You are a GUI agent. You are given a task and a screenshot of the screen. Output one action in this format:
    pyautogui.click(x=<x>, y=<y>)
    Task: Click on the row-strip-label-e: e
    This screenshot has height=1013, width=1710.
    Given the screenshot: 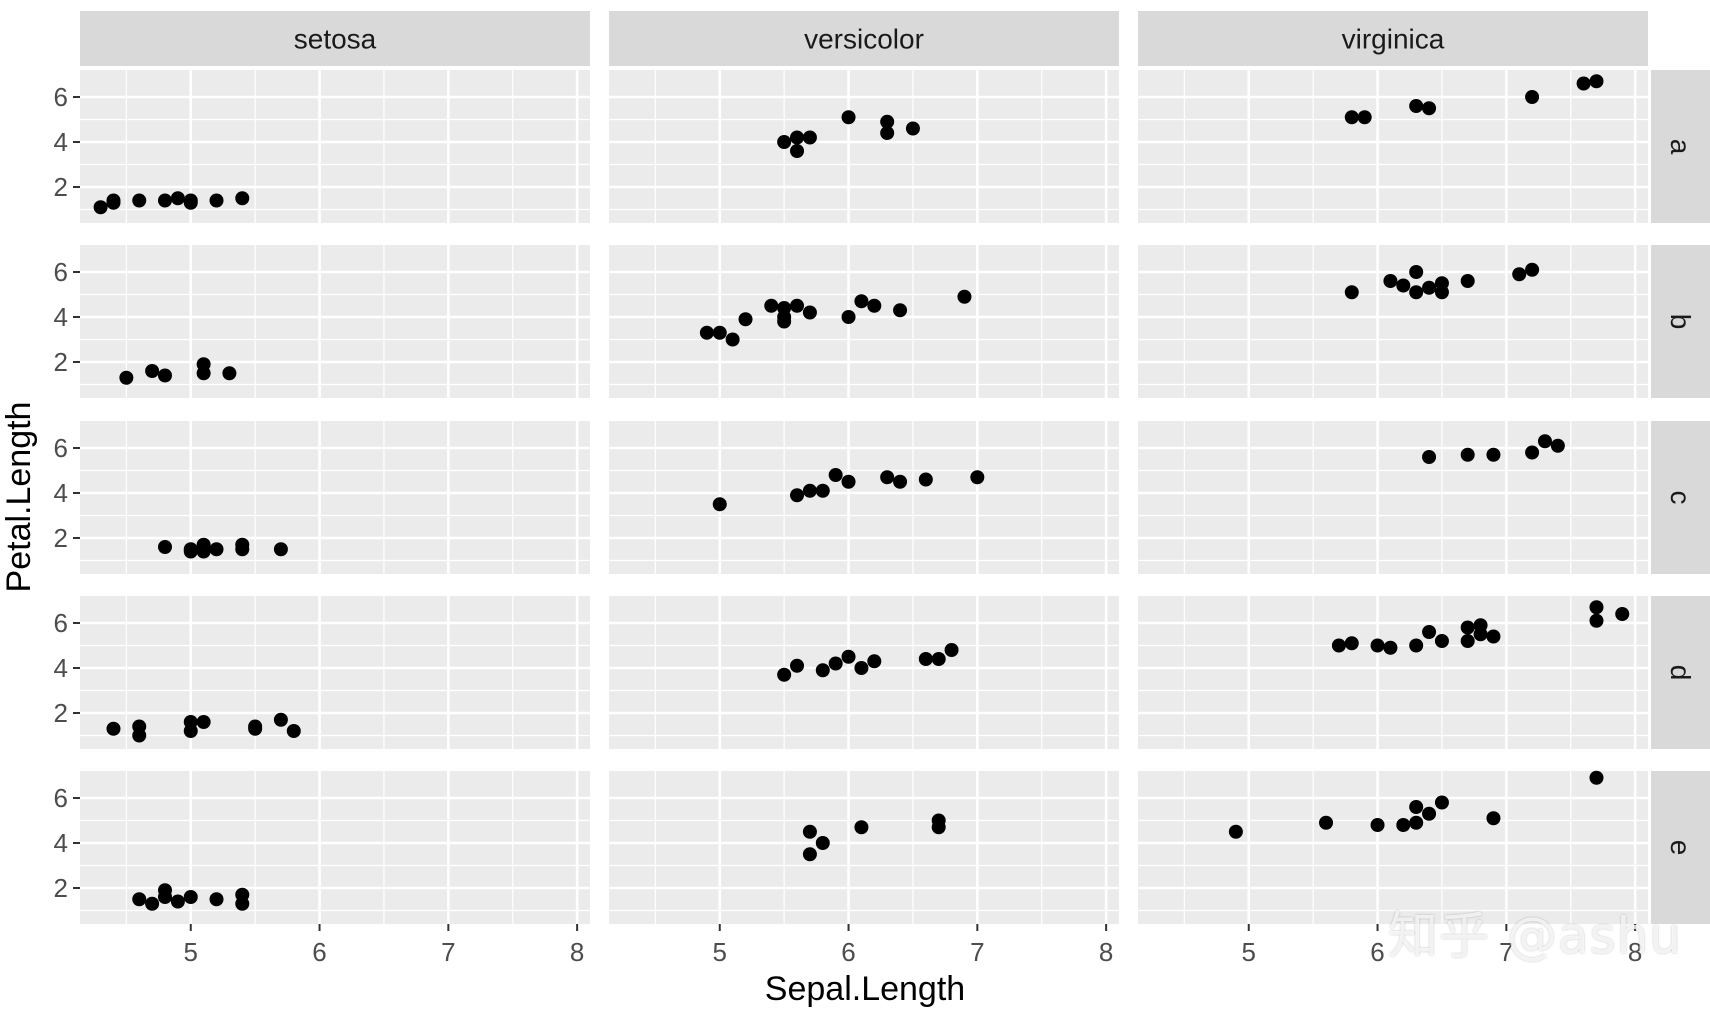 What is the action you would take?
    pyautogui.click(x=1680, y=848)
    